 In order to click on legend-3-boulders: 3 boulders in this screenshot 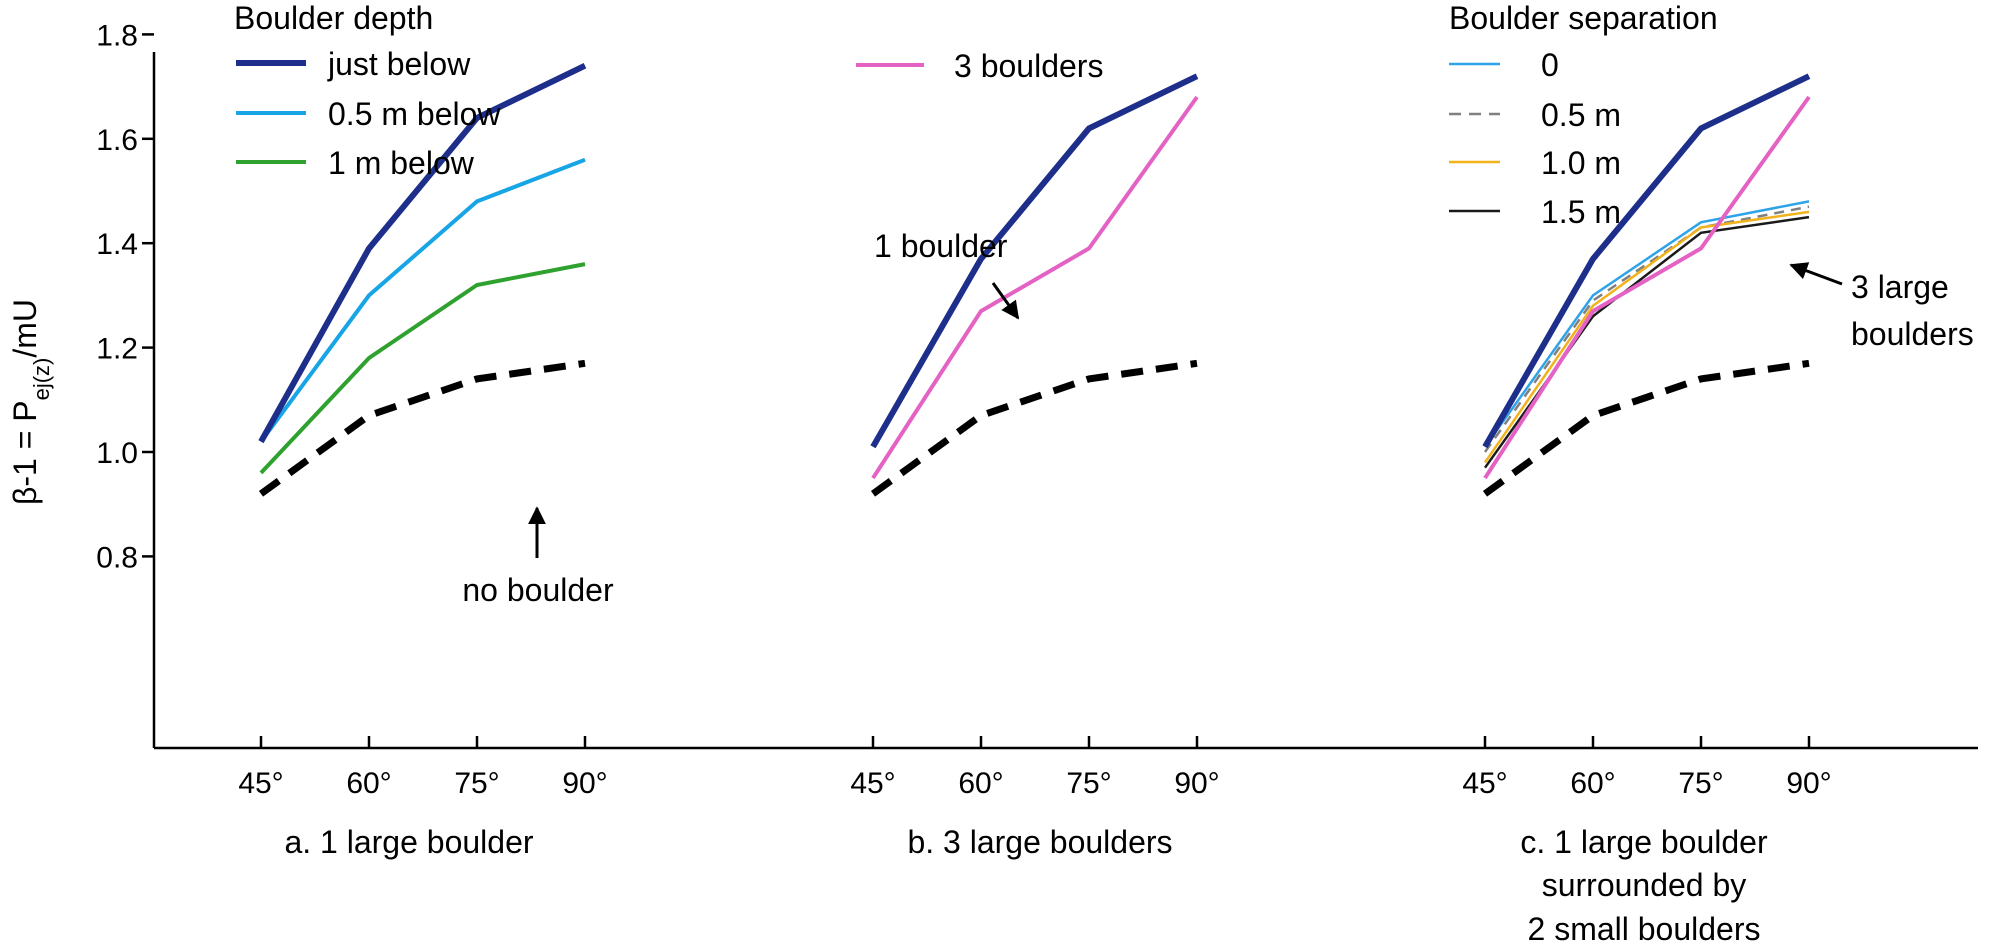, I will do `click(979, 66)`.